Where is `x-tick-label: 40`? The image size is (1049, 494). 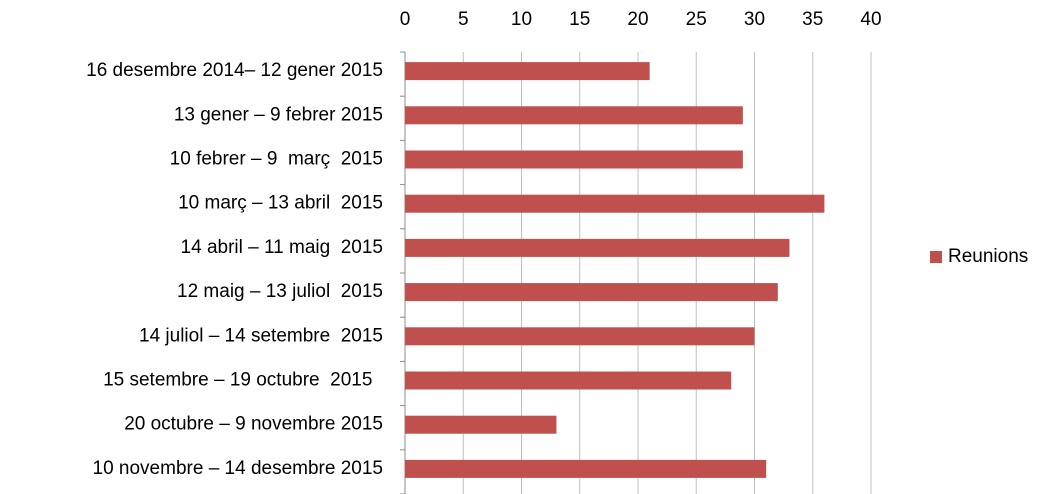
x-tick-label: 40 is located at coordinates (870, 19).